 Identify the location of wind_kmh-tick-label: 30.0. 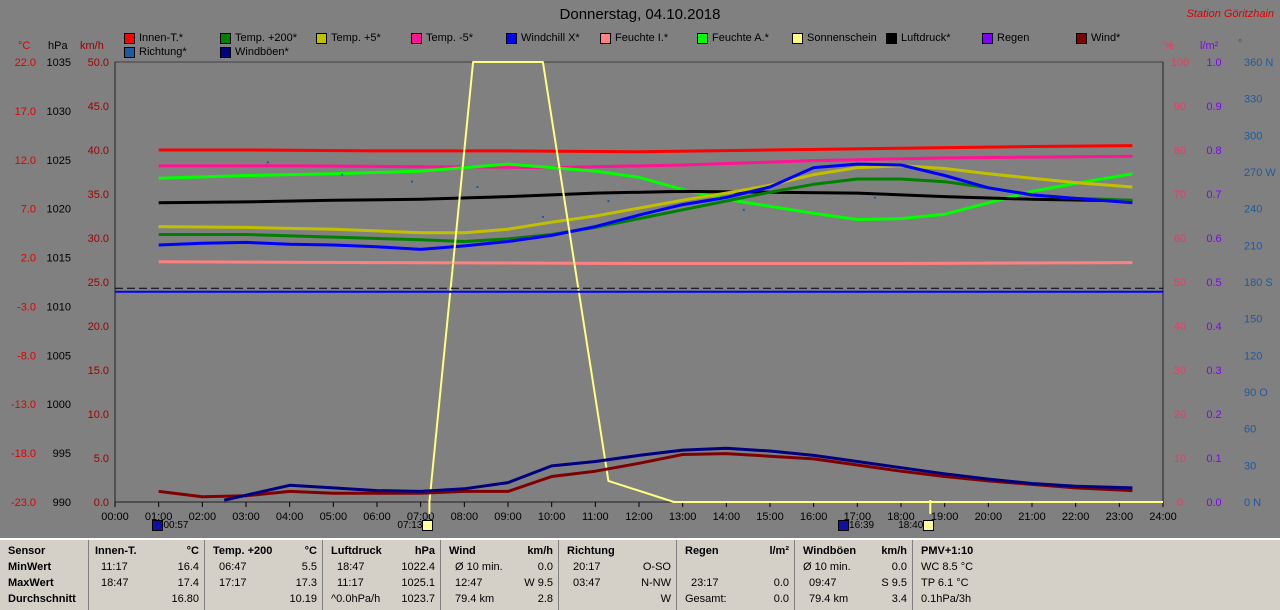
(98, 239).